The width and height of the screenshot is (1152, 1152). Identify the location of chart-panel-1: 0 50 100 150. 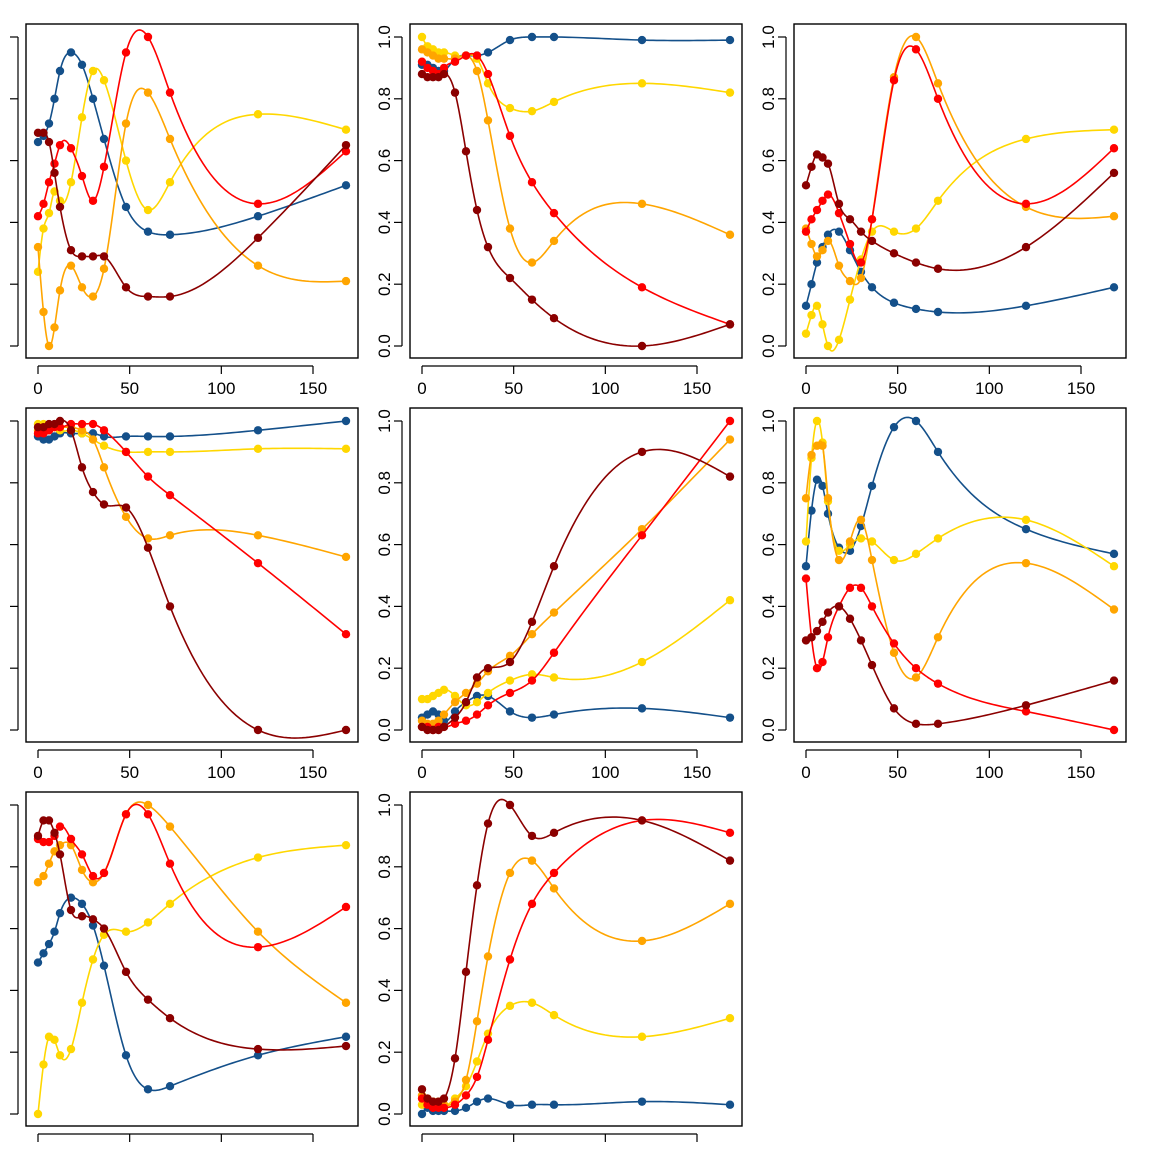
(184, 210).